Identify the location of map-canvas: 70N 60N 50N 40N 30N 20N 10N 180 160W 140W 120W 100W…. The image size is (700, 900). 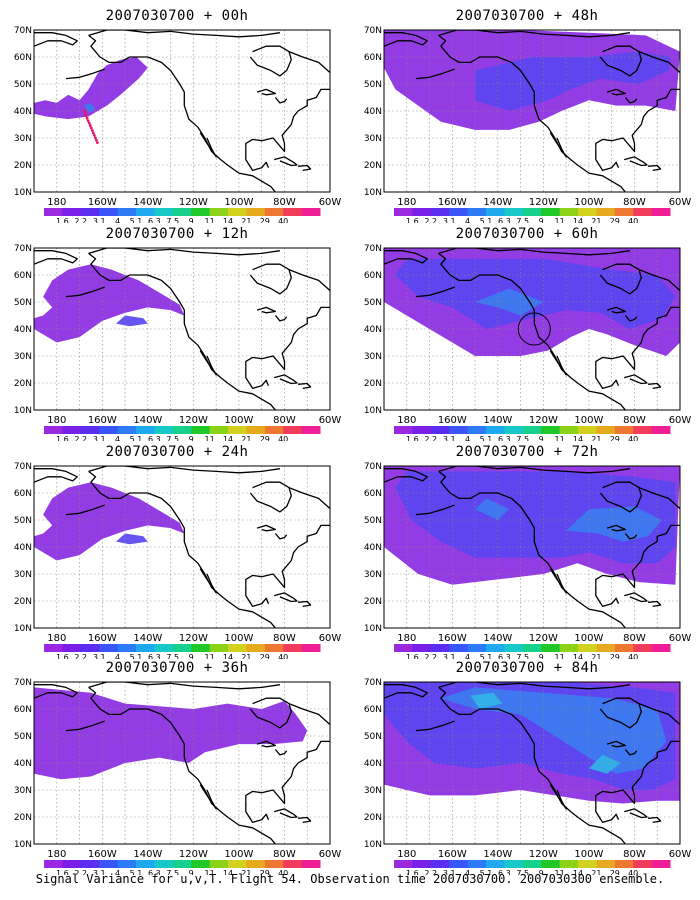
(528, 342).